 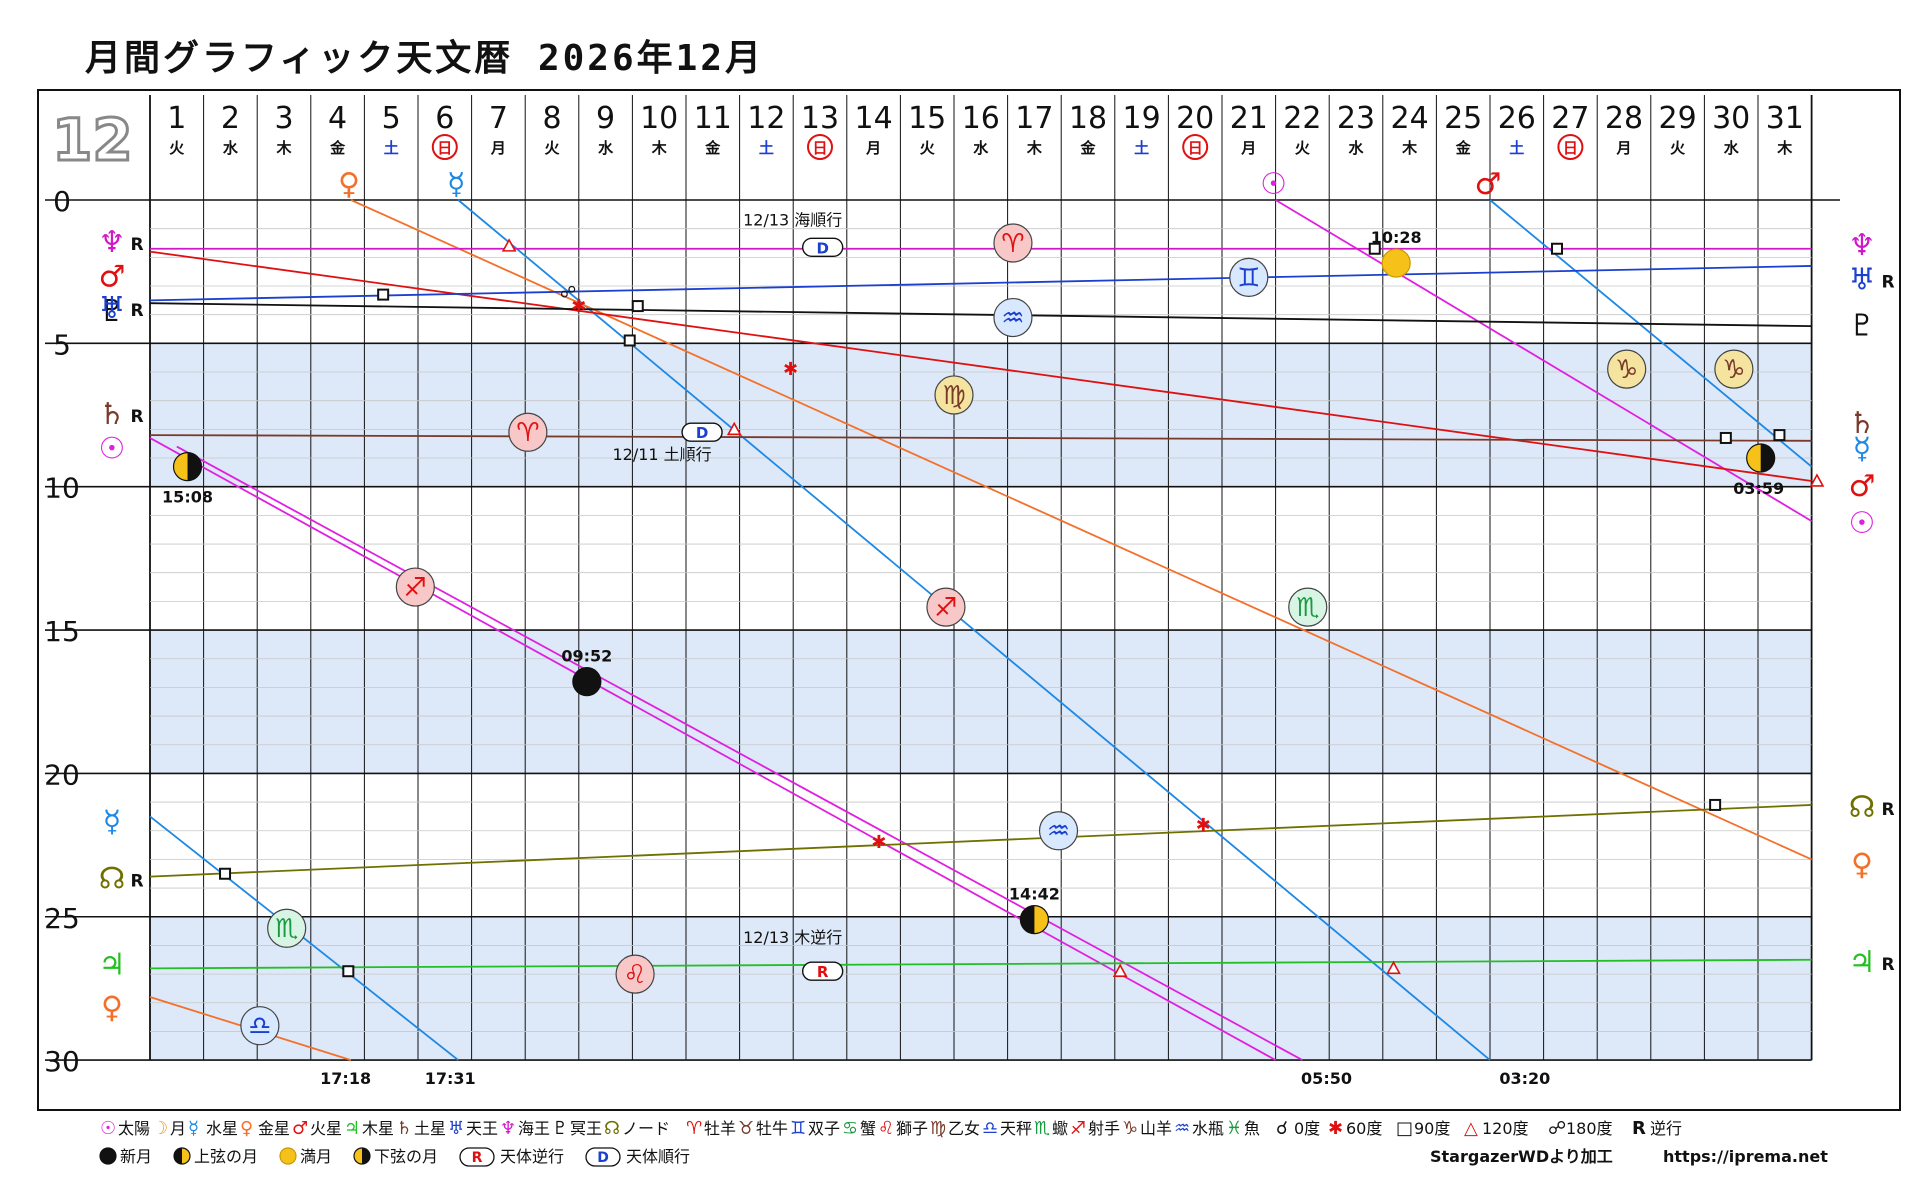 What do you see at coordinates (1248, 278) in the screenshot?
I see `sign-marker-glyph: ♊` at bounding box center [1248, 278].